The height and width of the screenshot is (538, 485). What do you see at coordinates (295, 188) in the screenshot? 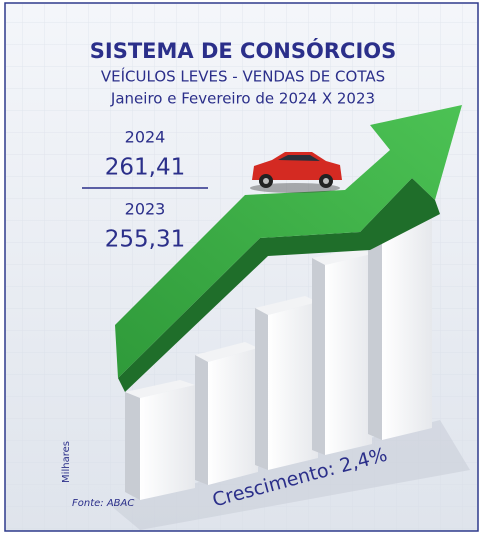
I see `car-shadow` at bounding box center [295, 188].